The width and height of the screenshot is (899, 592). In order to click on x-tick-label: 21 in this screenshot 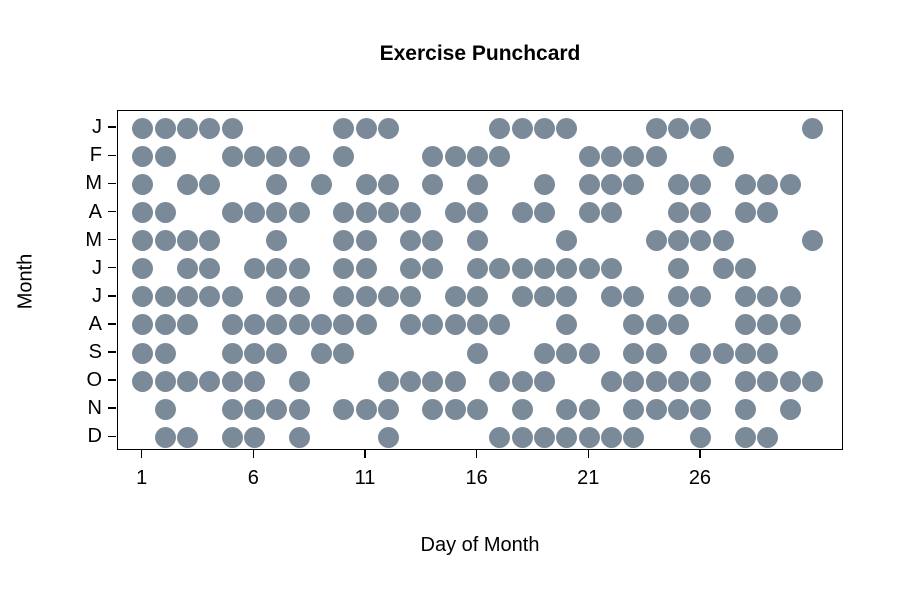, I will do `click(588, 478)`.